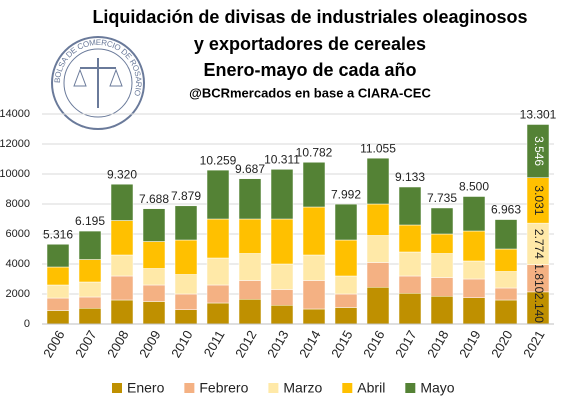 The height and width of the screenshot is (403, 563). What do you see at coordinates (373, 344) in the screenshot?
I see `x-tick-label: 2016` at bounding box center [373, 344].